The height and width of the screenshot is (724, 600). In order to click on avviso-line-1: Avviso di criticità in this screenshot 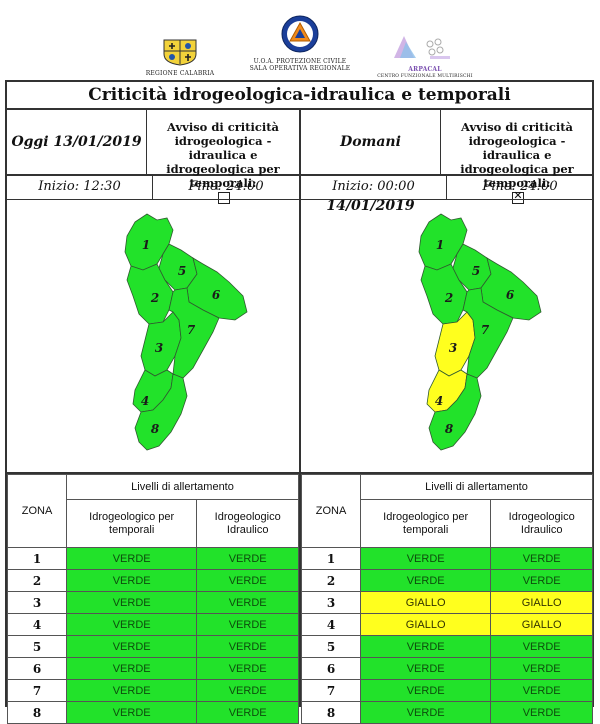, I will do `click(223, 127)`.